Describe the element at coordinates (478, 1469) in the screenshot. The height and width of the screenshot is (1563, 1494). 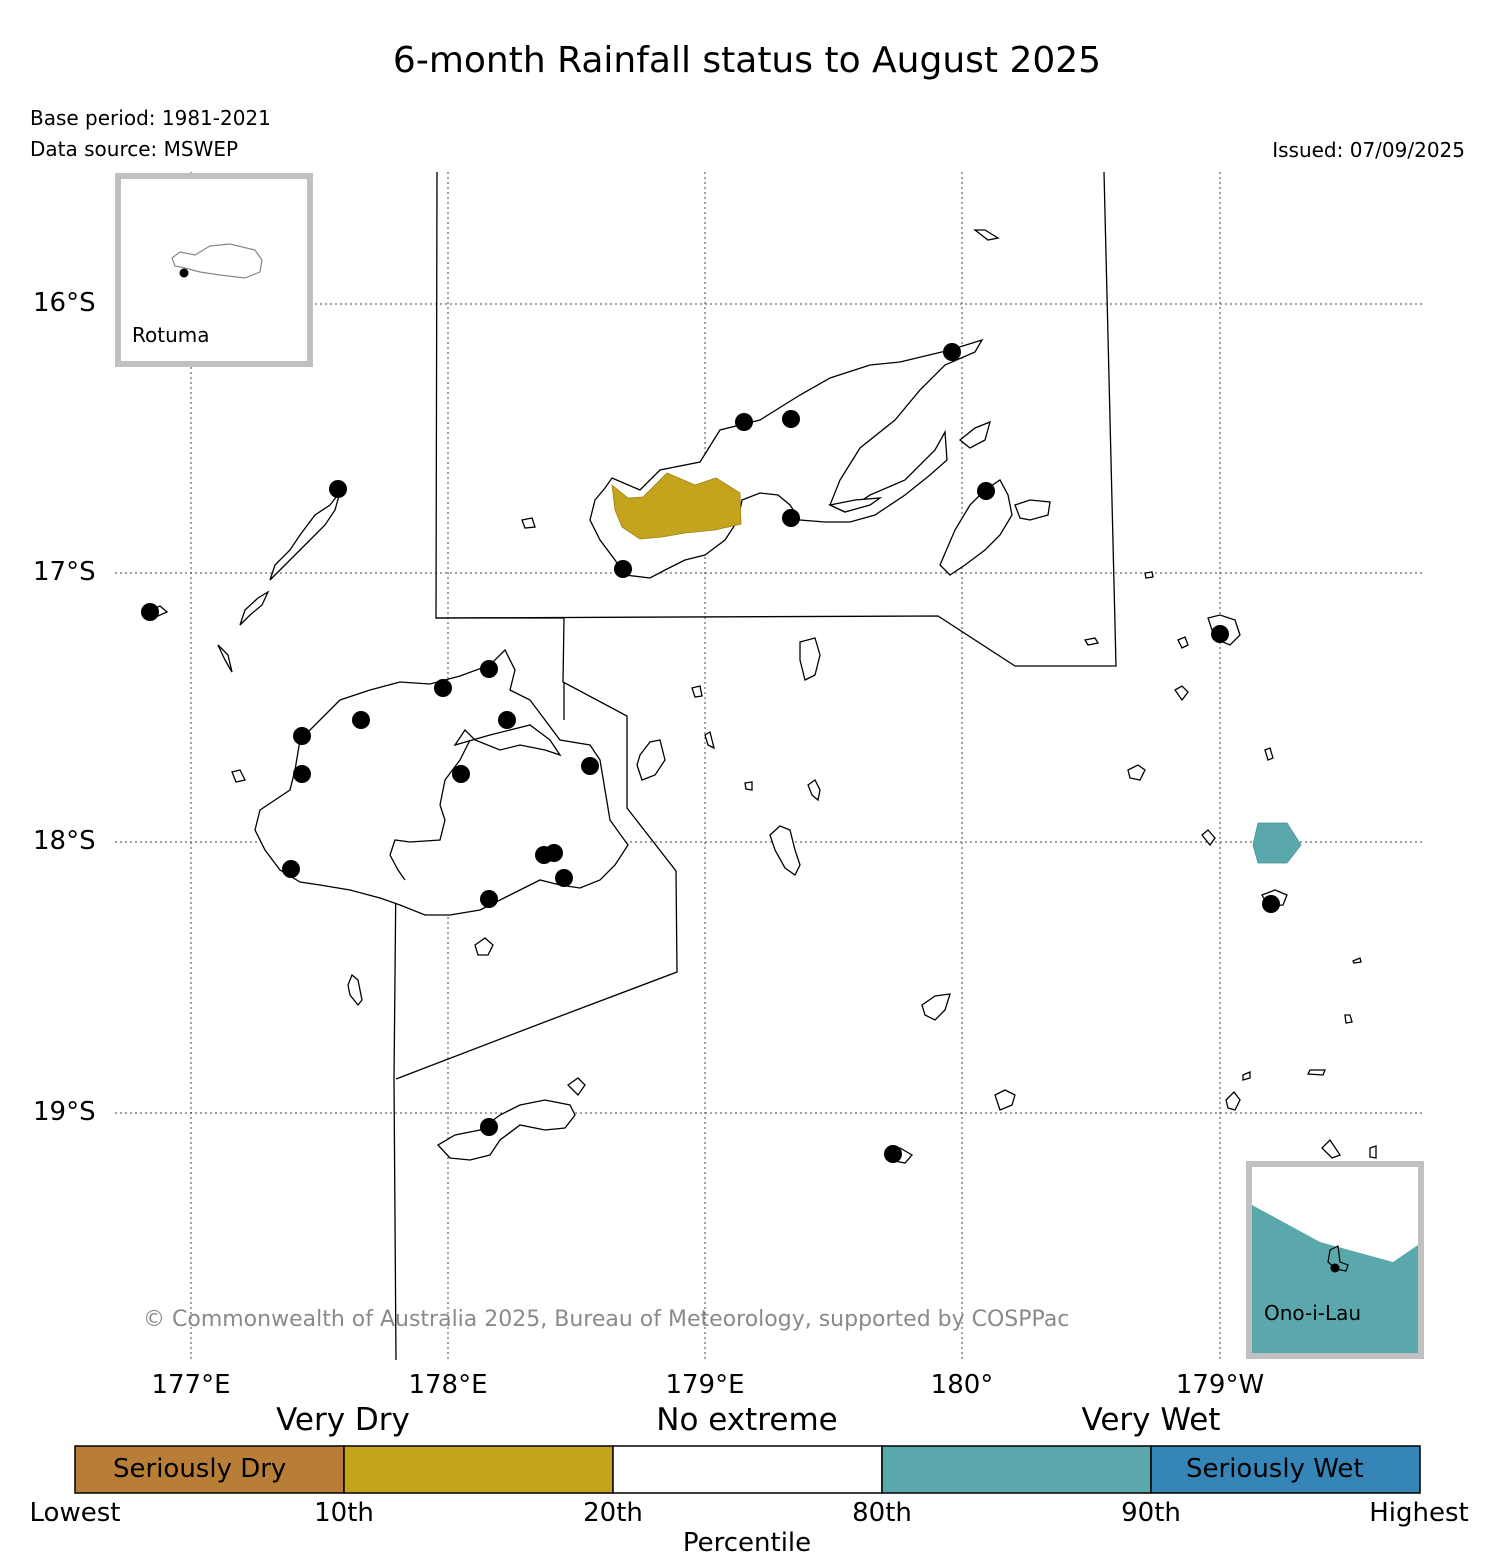
I see `legend-seg-very-dry` at that location.